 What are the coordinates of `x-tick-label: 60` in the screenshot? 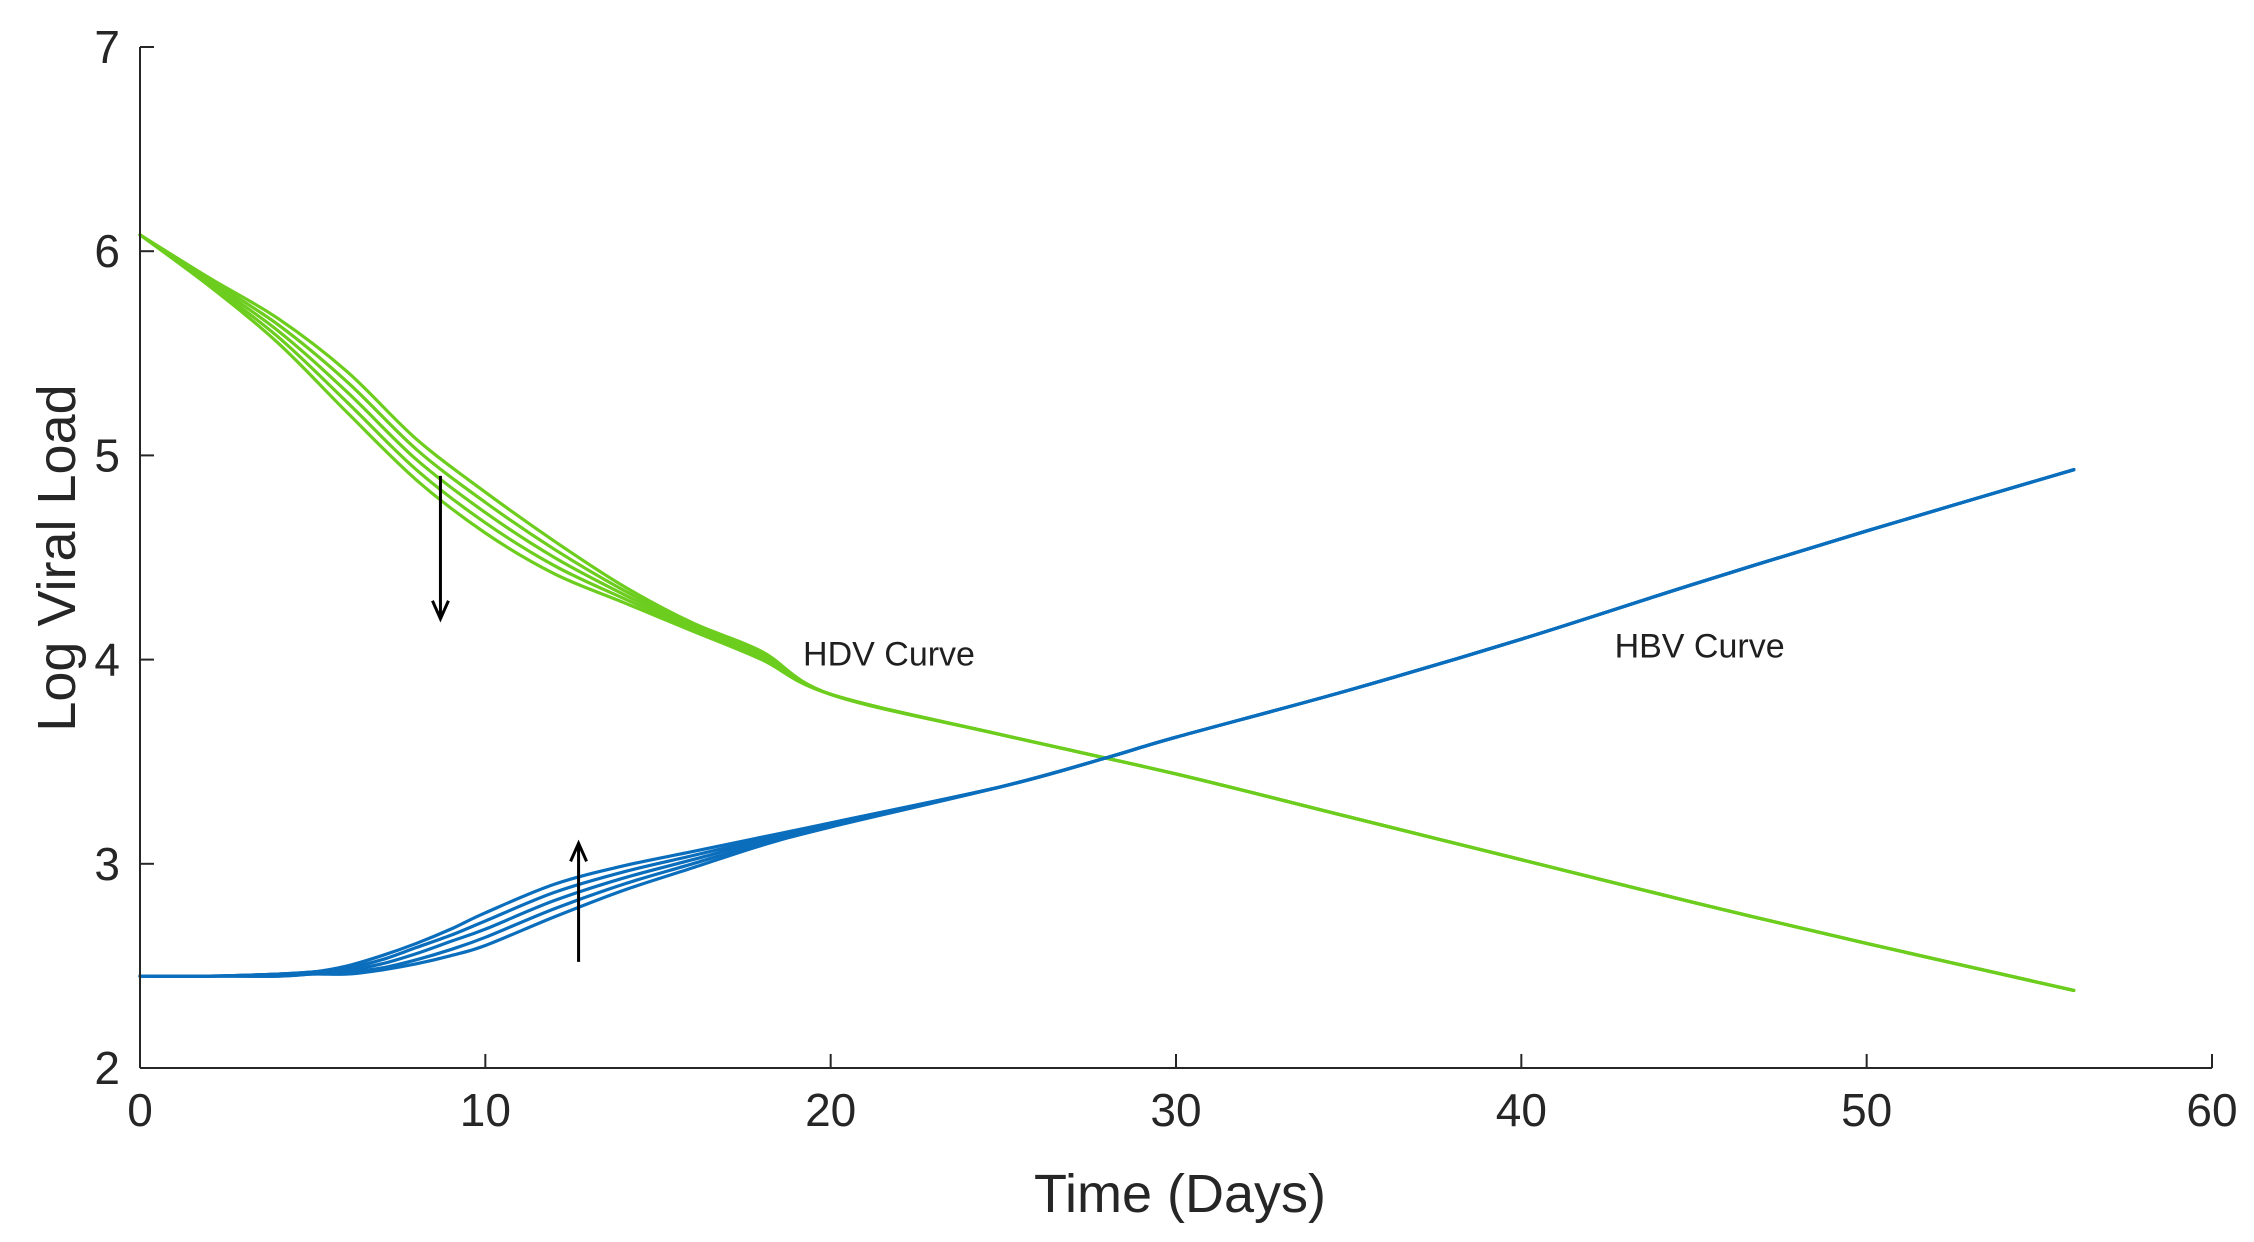 It's located at (2211, 1110).